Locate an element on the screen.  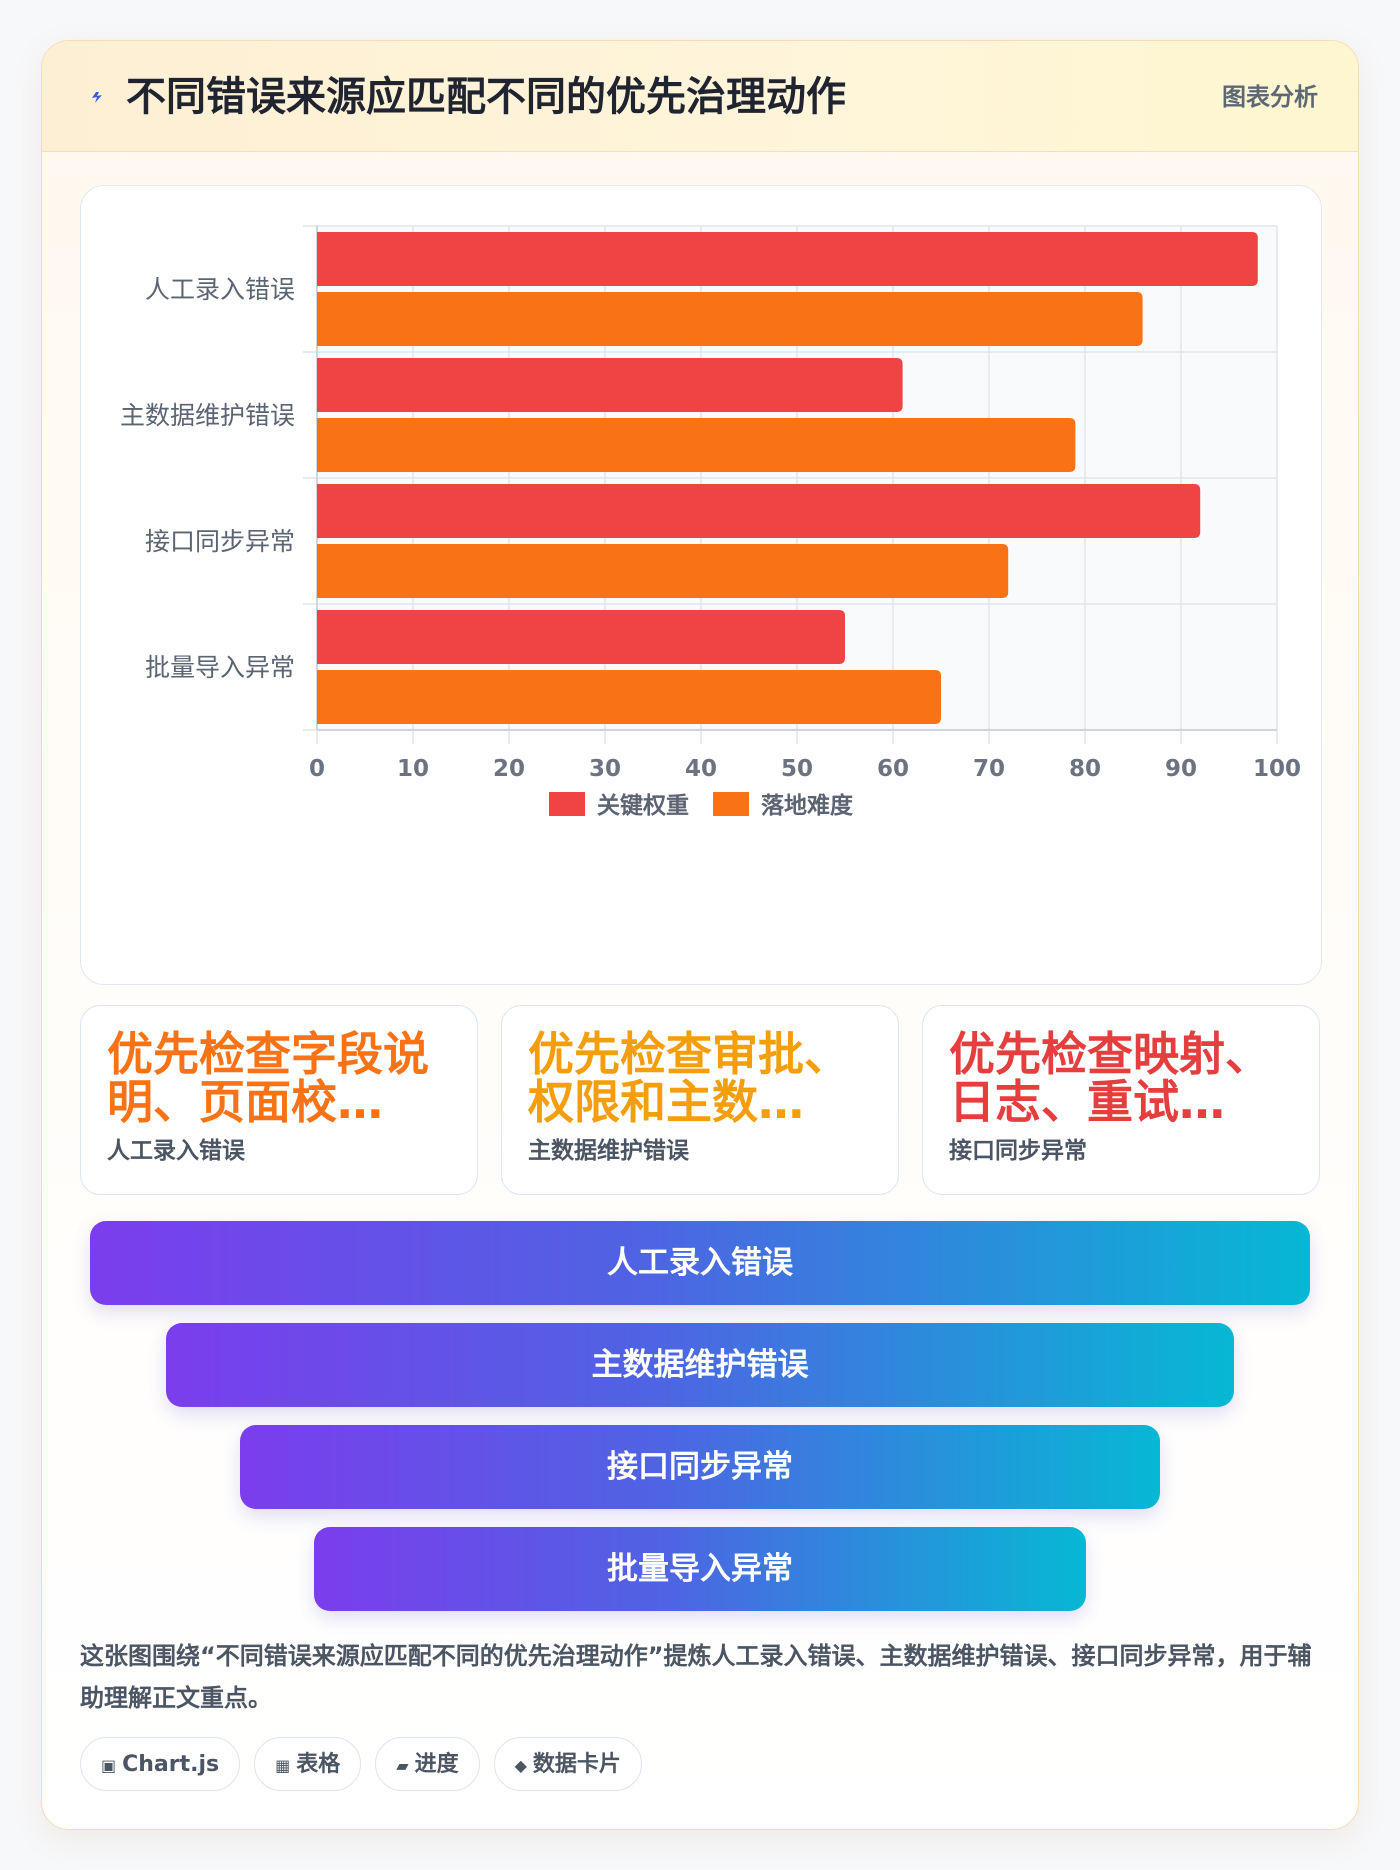
funnel-step-3: 接口同步异常 is located at coordinates (700, 1467).